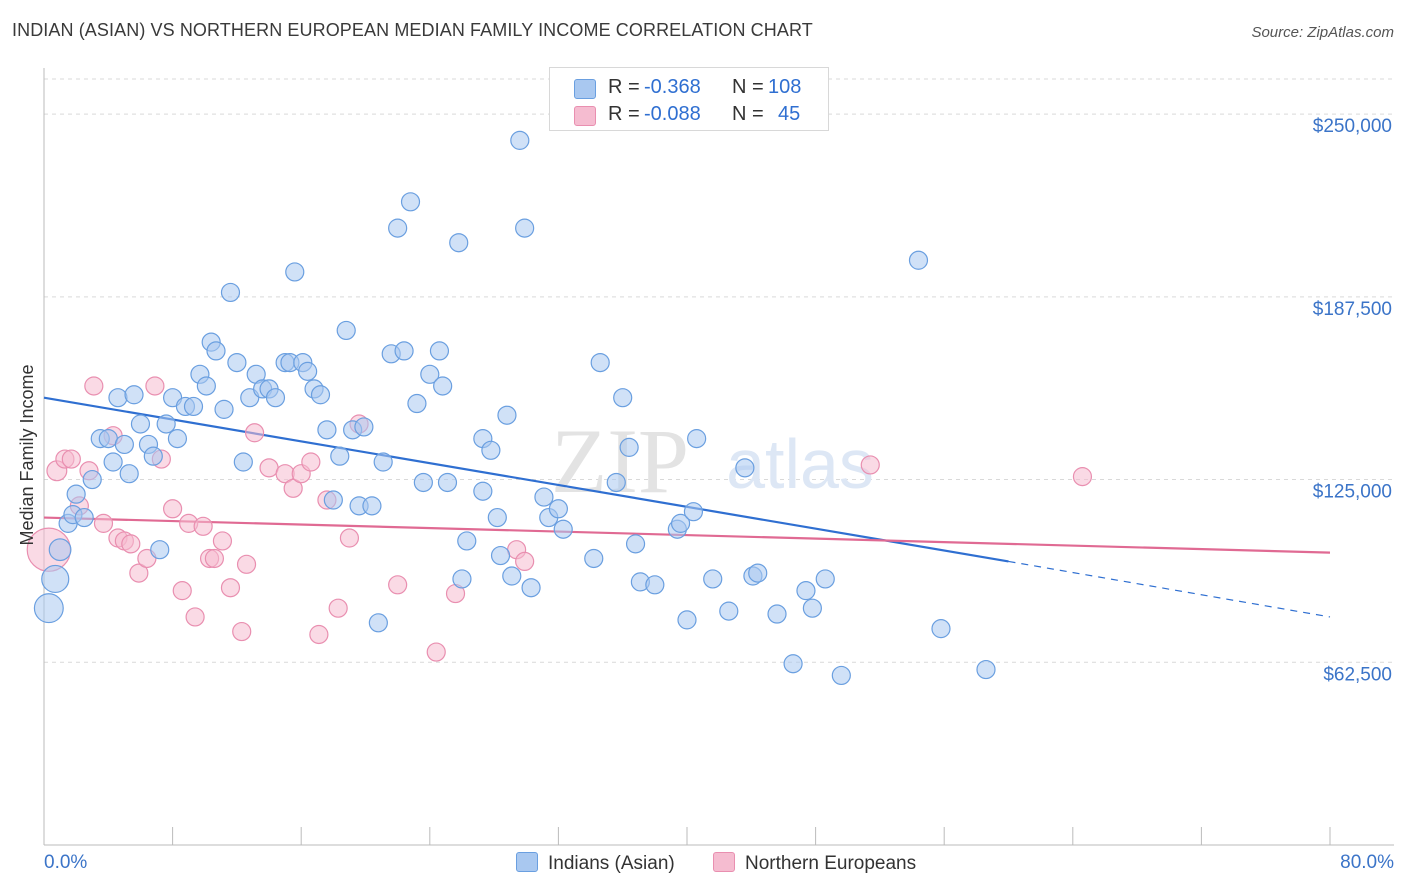  Describe the element at coordinates (1367, 862) in the screenshot. I see `x-axis-max-label: 80.0%` at that location.